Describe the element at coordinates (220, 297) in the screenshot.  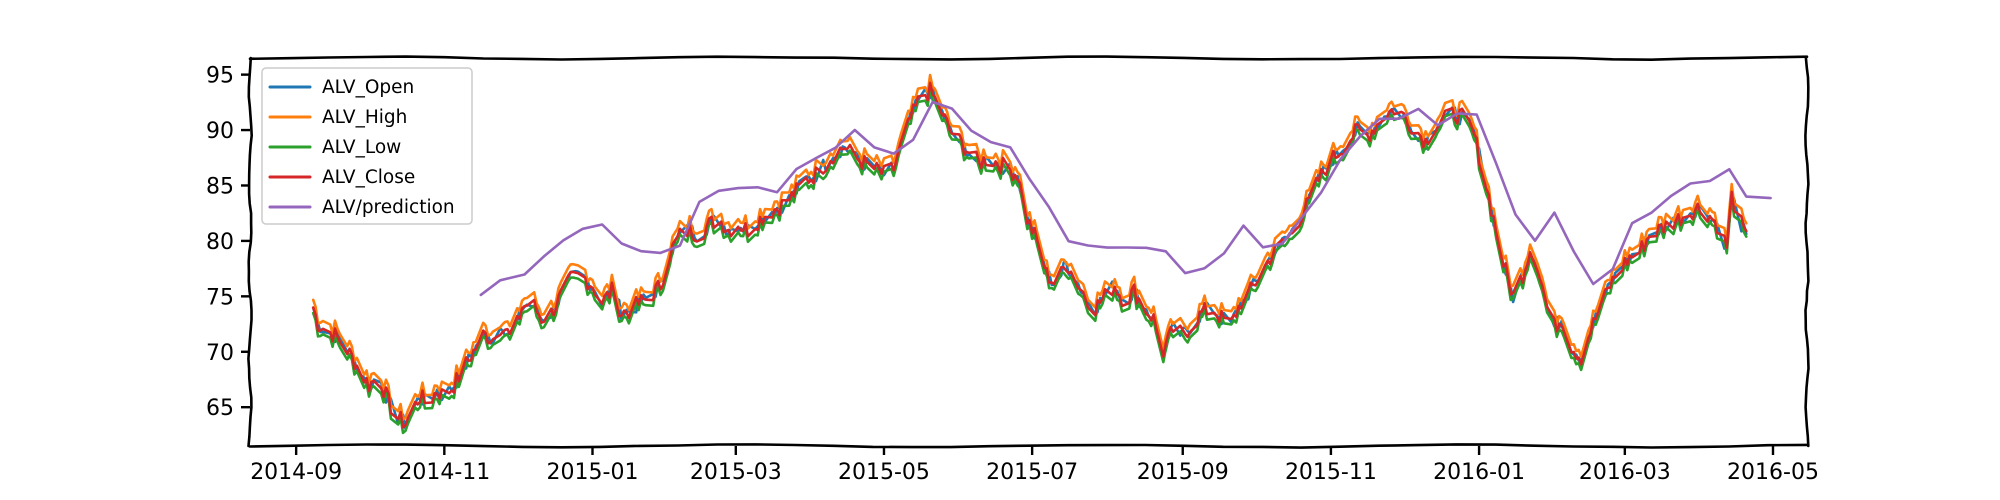
I see `y-tick-label: 75` at that location.